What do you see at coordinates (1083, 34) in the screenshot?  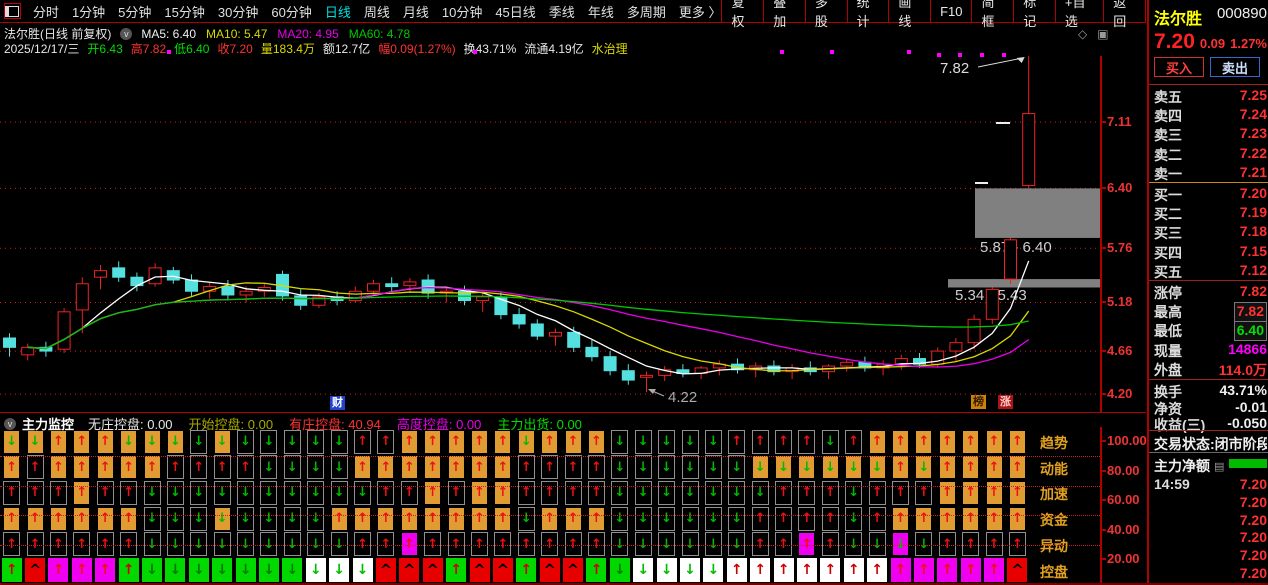 I see `diamond-icon: ◇` at bounding box center [1083, 34].